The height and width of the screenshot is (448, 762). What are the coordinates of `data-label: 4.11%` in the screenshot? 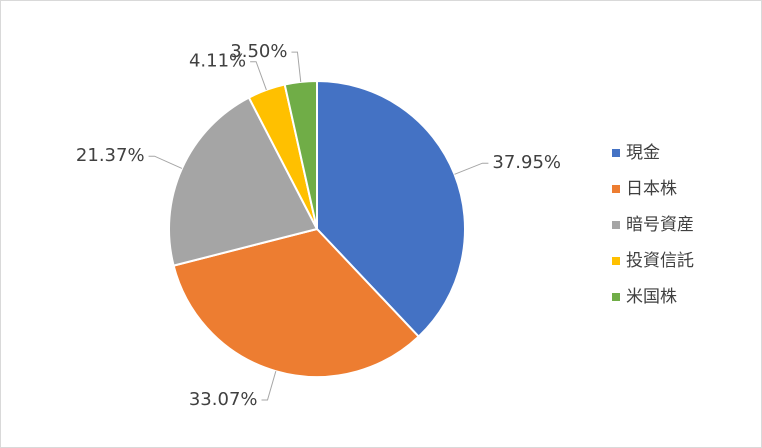 It's located at (217, 61).